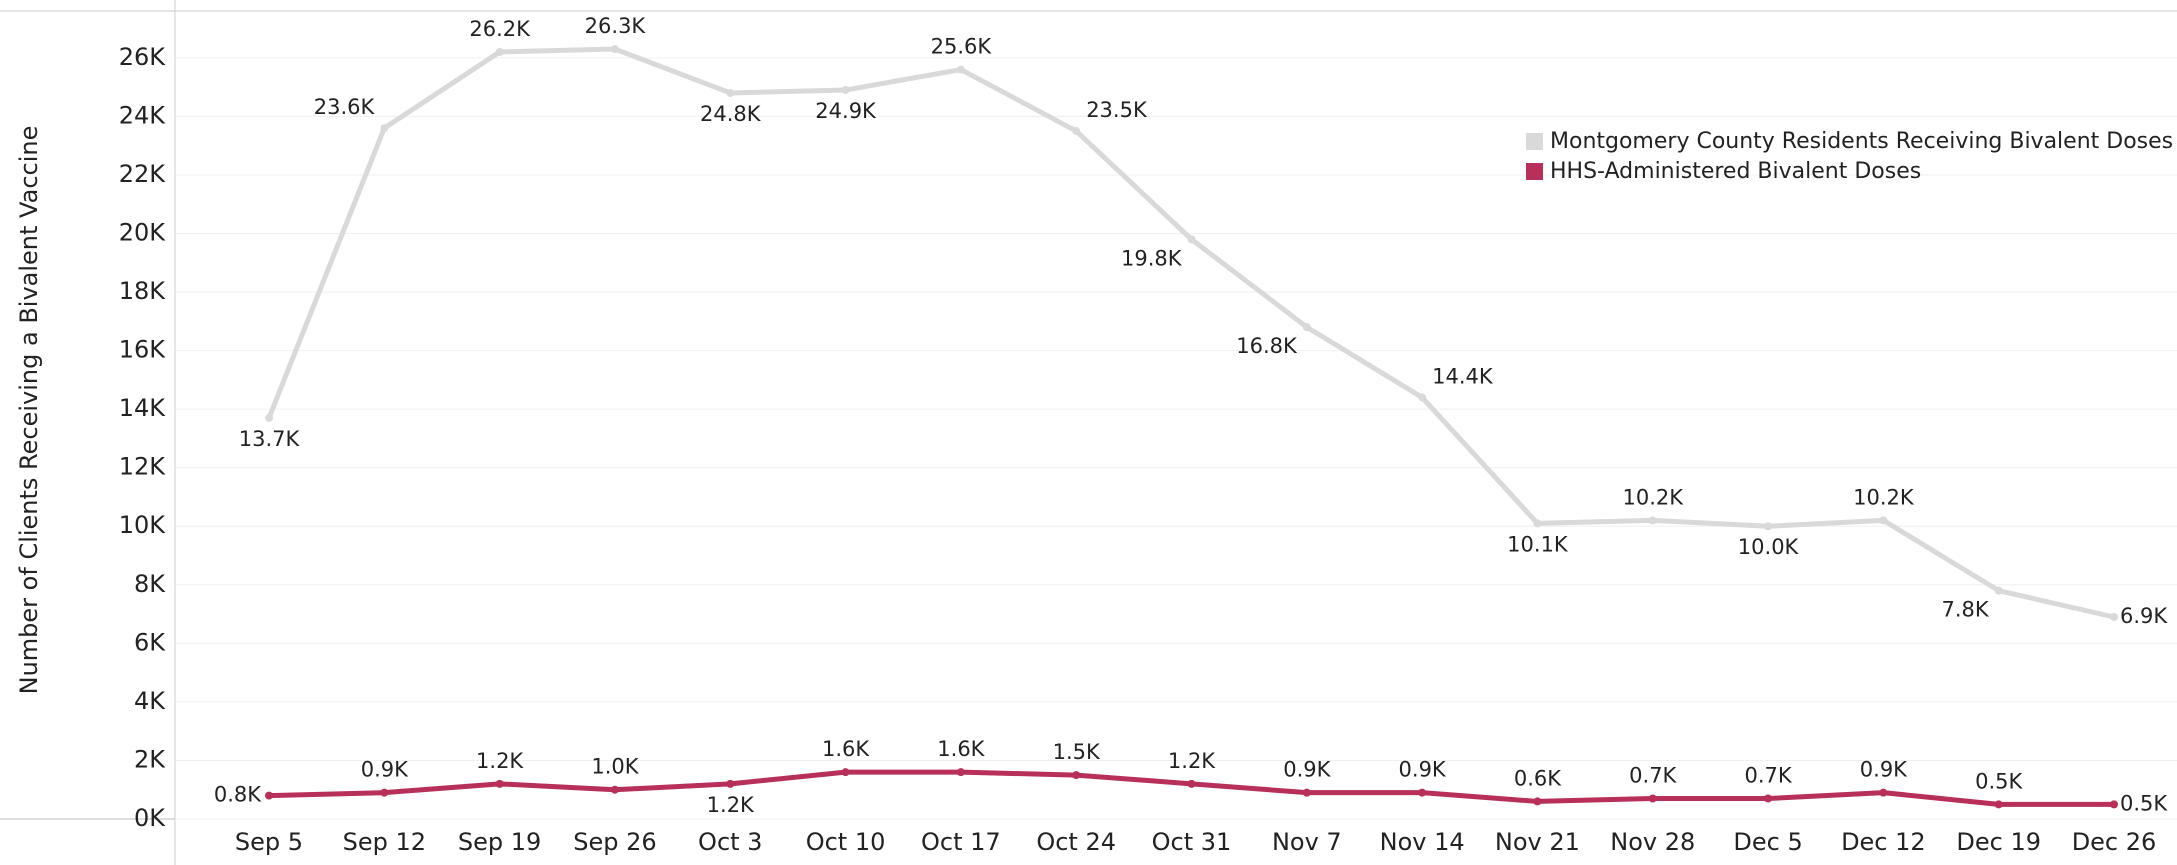  I want to click on x-tick-label: Dec 12, so click(1883, 842).